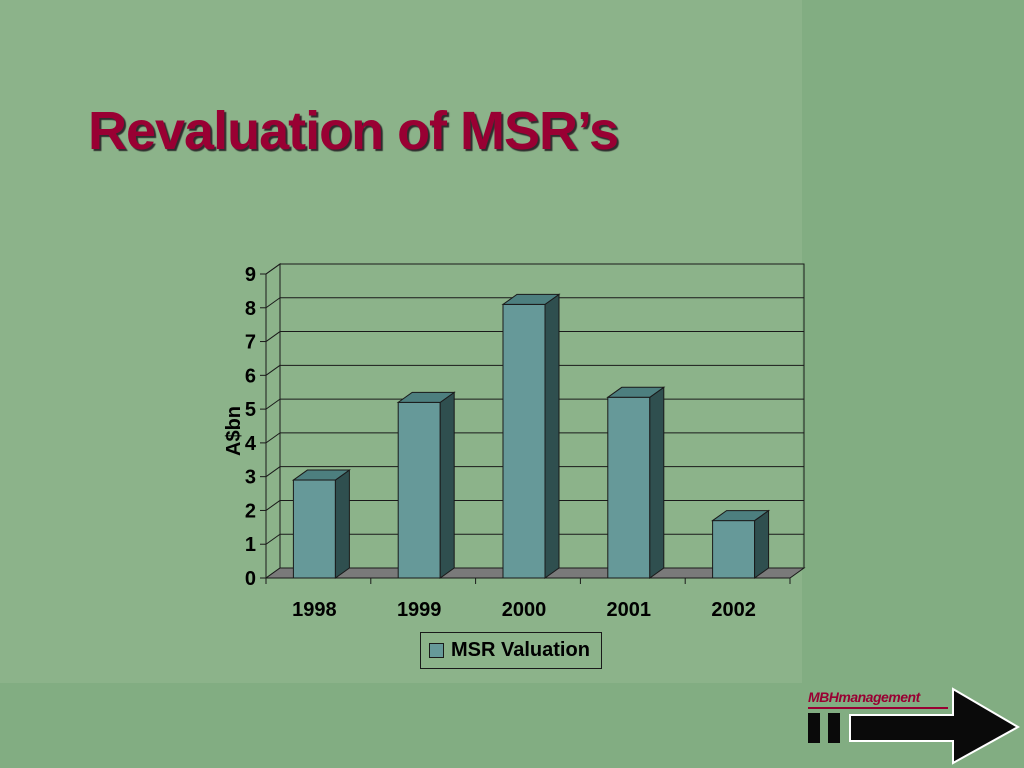  What do you see at coordinates (436, 650) in the screenshot?
I see `legend-swatch` at bounding box center [436, 650].